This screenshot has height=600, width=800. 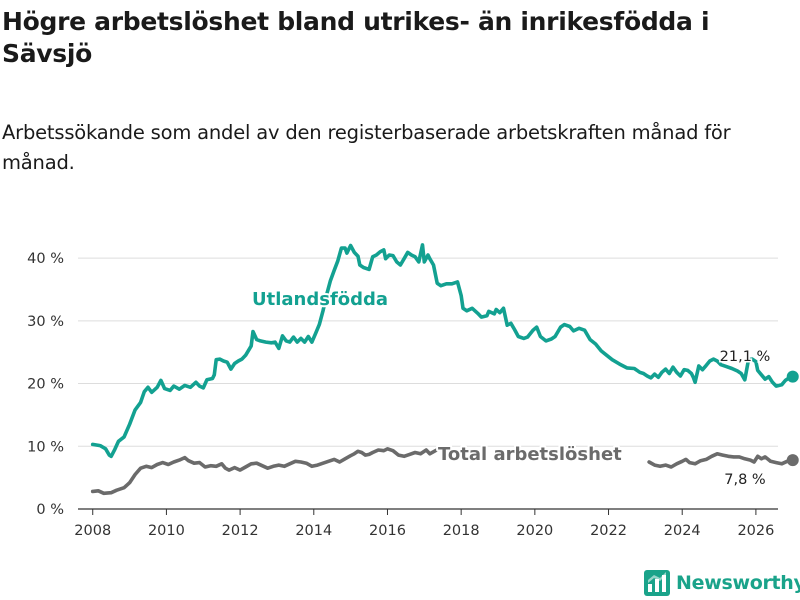 I want to click on x-tick-label: 2014, so click(x=313, y=531).